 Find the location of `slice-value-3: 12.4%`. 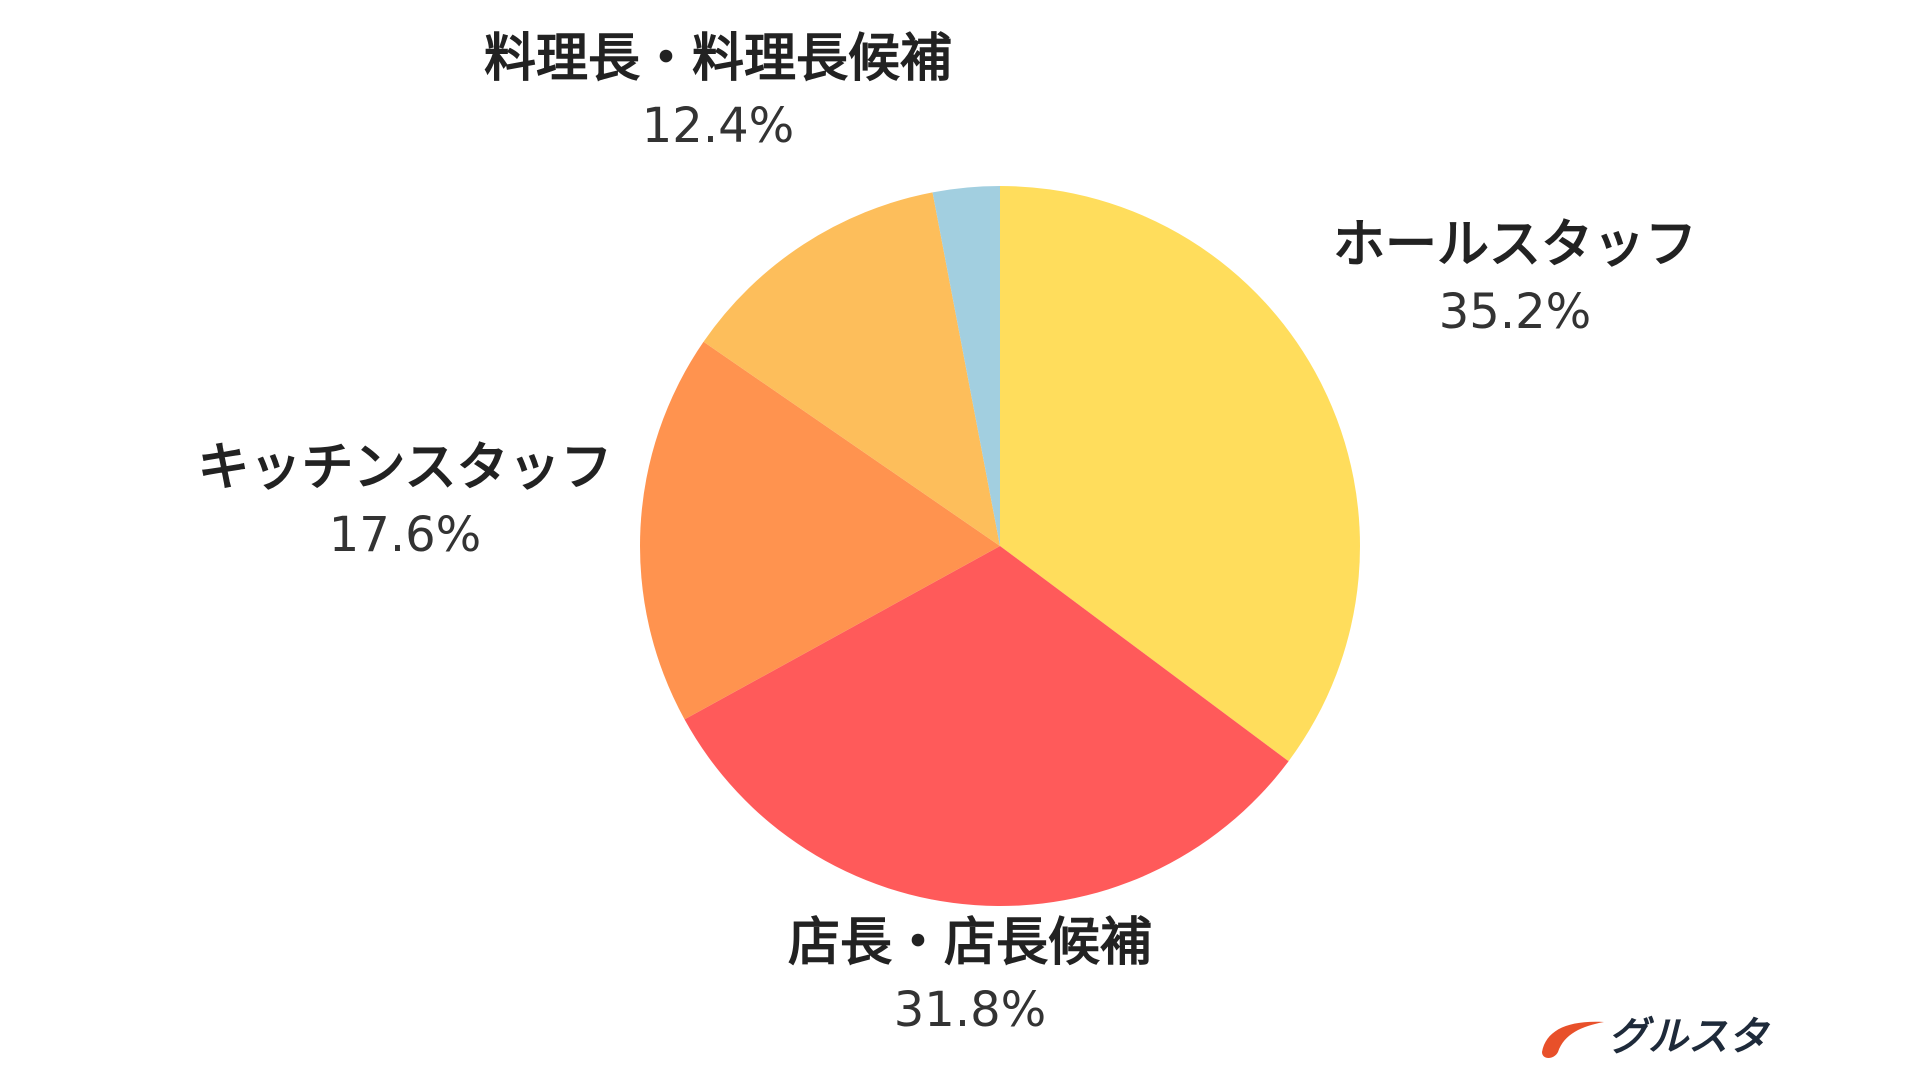

slice-value-3: 12.4% is located at coordinates (718, 126).